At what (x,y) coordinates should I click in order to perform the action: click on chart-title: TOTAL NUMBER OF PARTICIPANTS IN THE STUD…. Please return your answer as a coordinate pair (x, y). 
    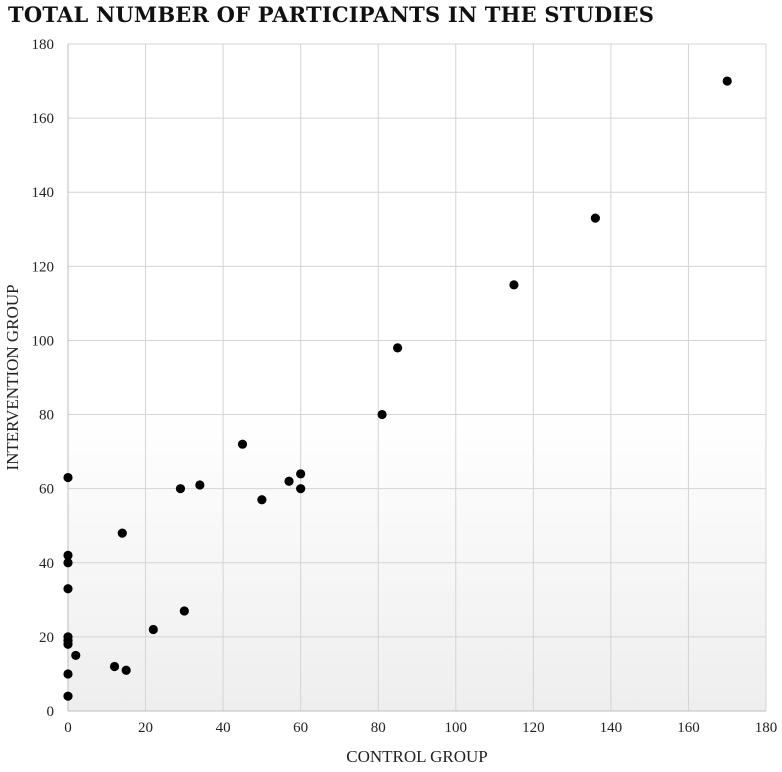
    Looking at the image, I should click on (331, 14).